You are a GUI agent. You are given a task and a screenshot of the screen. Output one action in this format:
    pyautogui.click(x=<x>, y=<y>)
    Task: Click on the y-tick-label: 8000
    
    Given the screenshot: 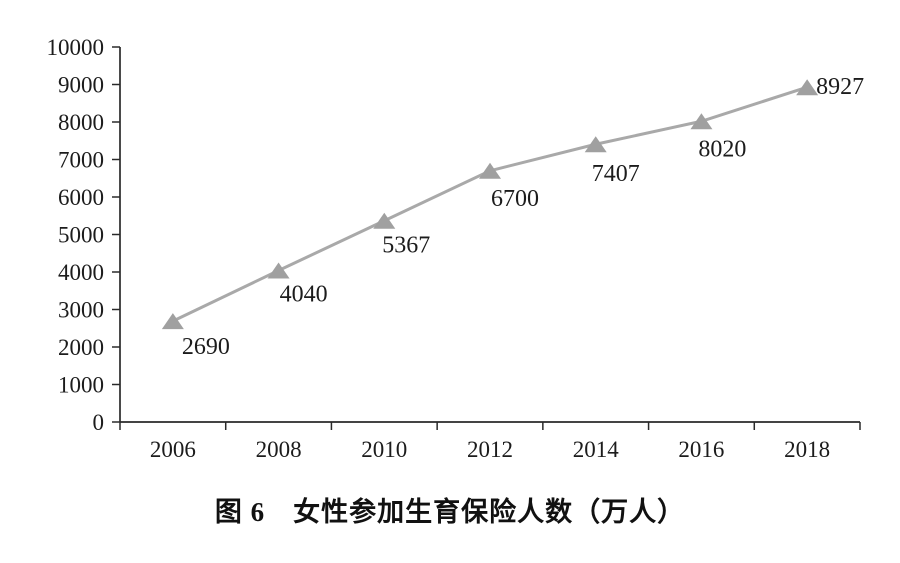 What is the action you would take?
    pyautogui.click(x=81, y=122)
    